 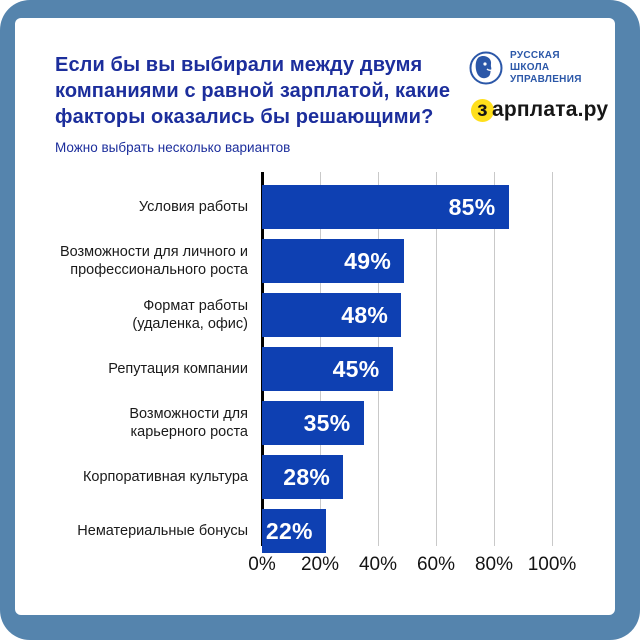 I want to click on chart-row: Условия работы 85%, so click(x=315, y=207).